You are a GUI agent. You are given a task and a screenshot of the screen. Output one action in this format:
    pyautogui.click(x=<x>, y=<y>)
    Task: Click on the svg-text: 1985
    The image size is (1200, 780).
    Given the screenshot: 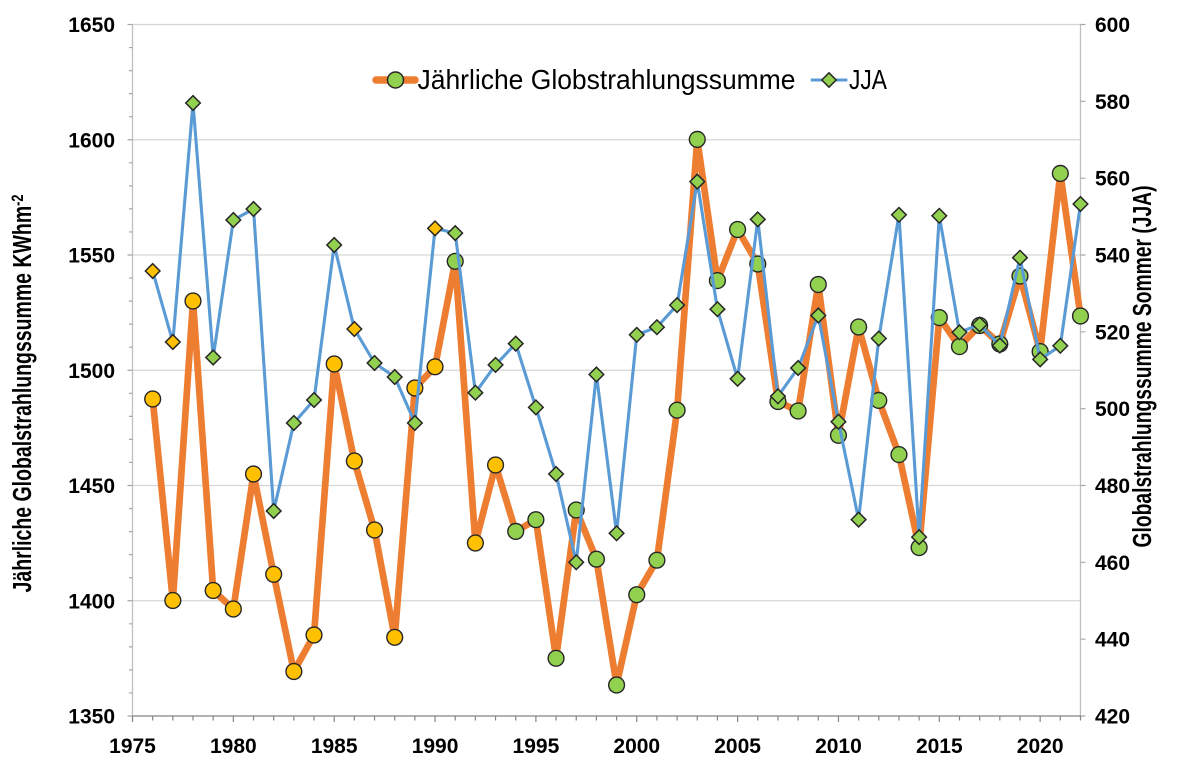 What is the action you would take?
    pyautogui.click(x=334, y=746)
    